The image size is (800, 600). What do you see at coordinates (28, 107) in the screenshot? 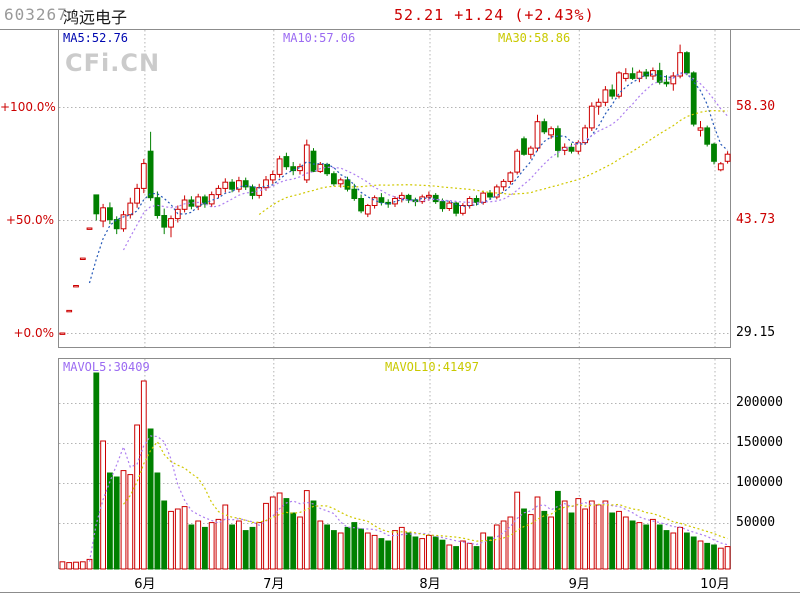
I see `percent-axis-100: +100.0%` at bounding box center [28, 107].